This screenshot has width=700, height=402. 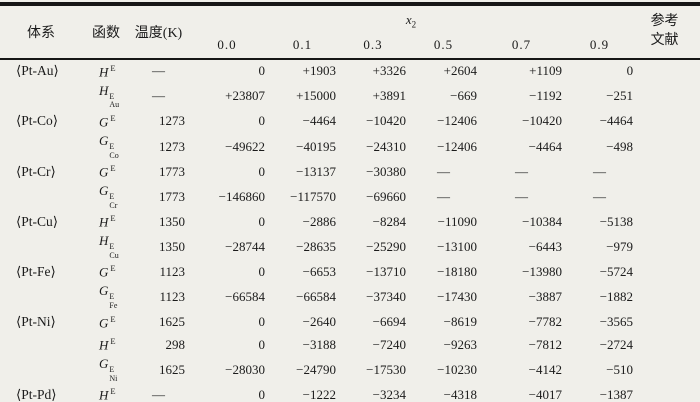 What do you see at coordinates (457, 369) in the screenshot?
I see `value-cell: −10230` at bounding box center [457, 369].